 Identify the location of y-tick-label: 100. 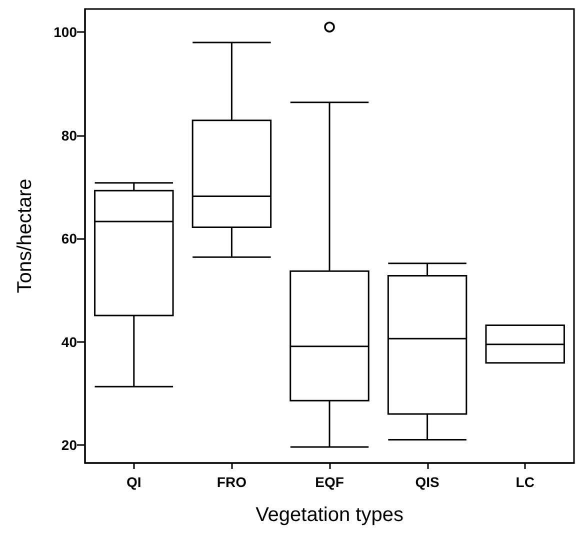
(66, 32).